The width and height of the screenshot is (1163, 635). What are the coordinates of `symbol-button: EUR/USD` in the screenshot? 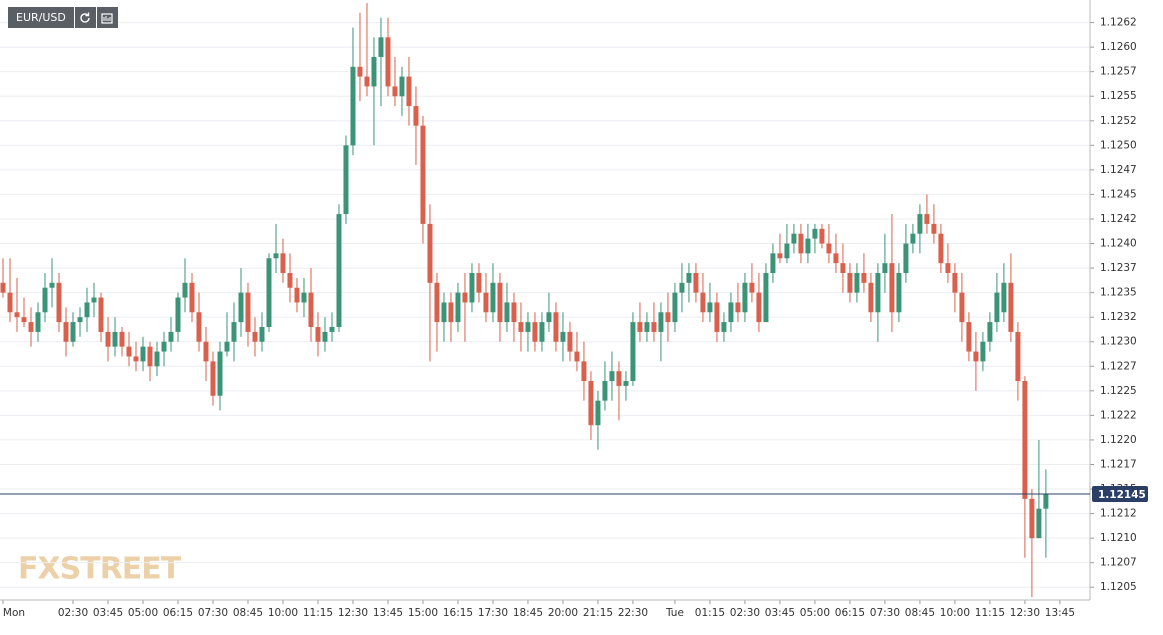 It's located at (41, 17).